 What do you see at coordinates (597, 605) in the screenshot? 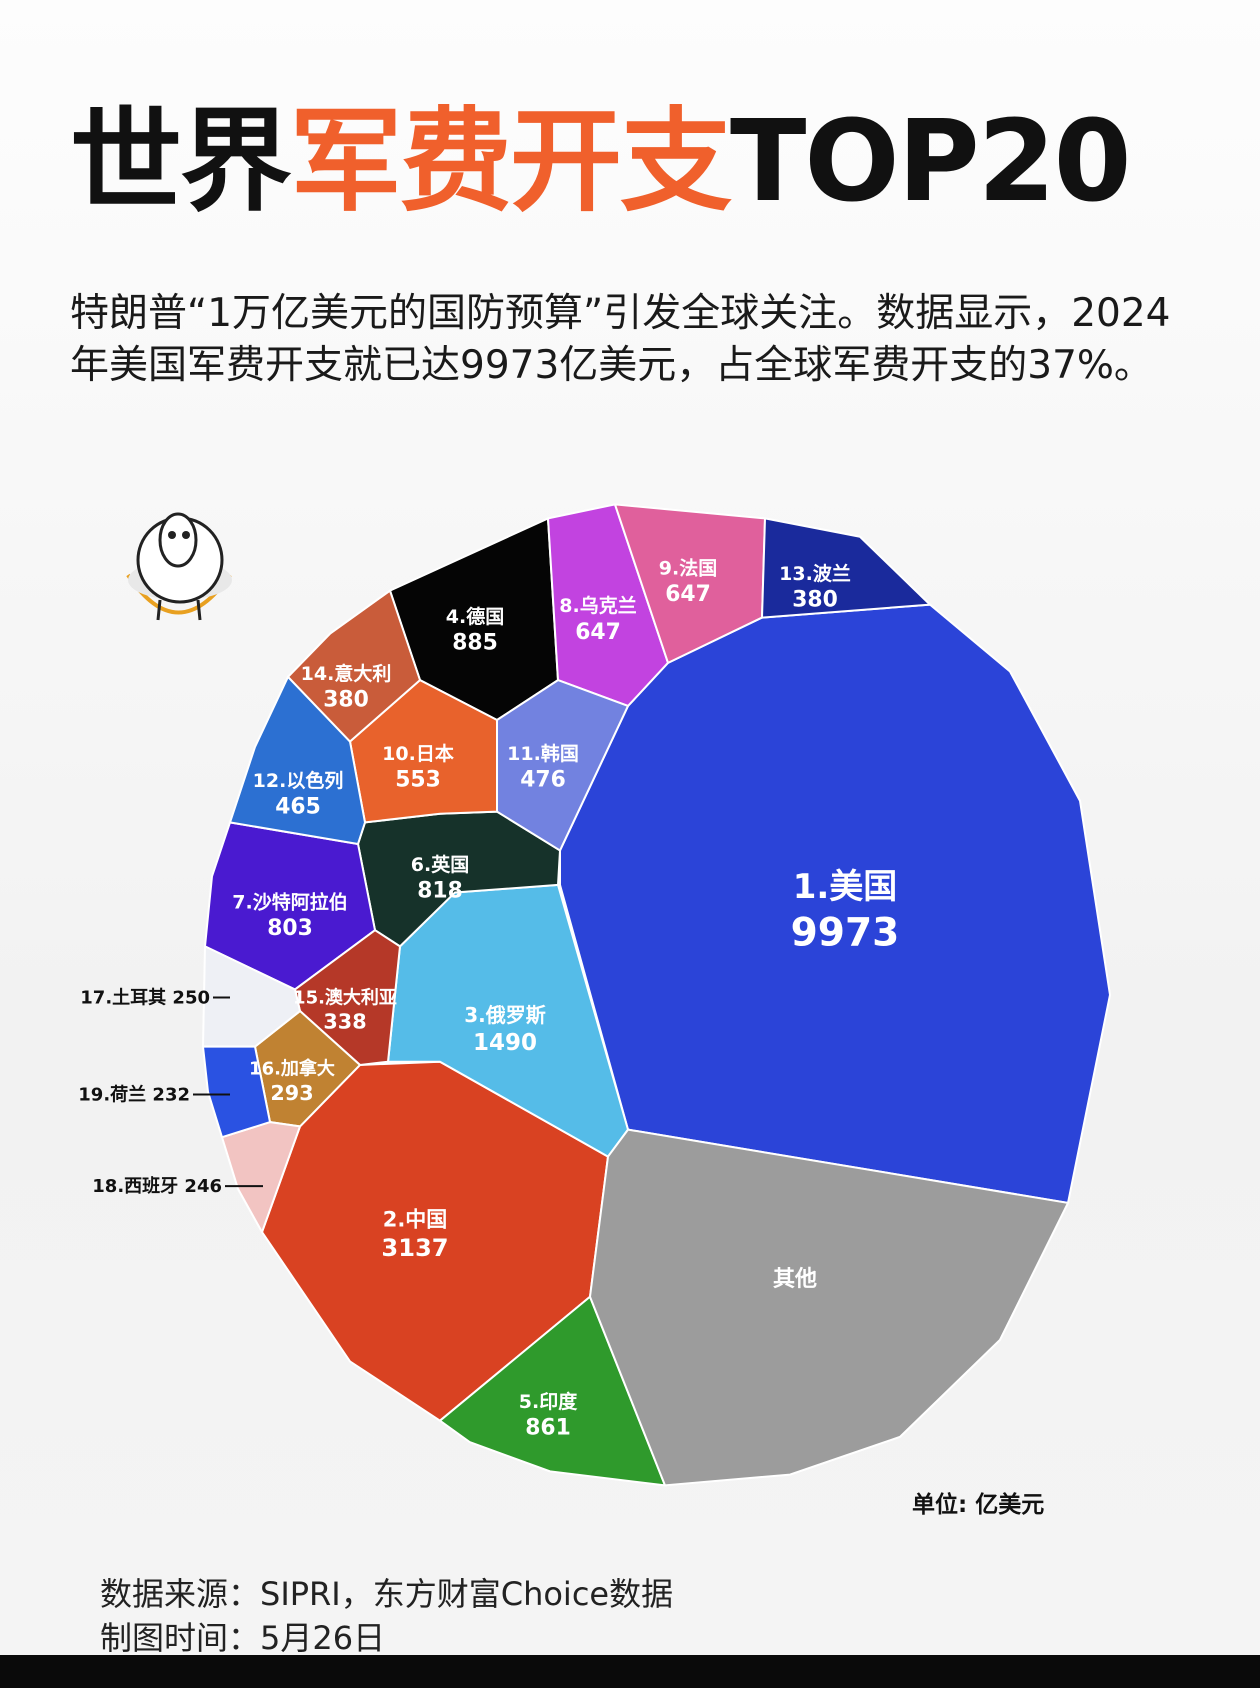
I see `cell-label: 8.乌克兰` at bounding box center [597, 605].